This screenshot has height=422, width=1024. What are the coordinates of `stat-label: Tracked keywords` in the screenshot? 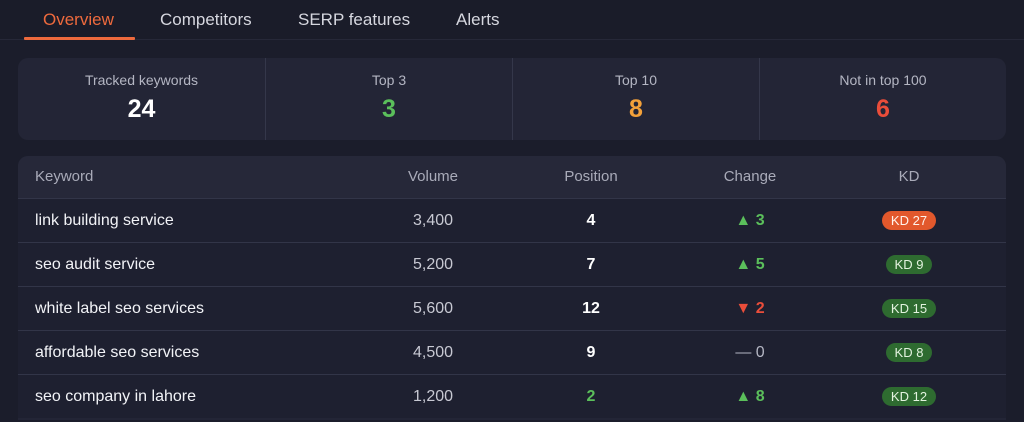 It's located at (141, 80).